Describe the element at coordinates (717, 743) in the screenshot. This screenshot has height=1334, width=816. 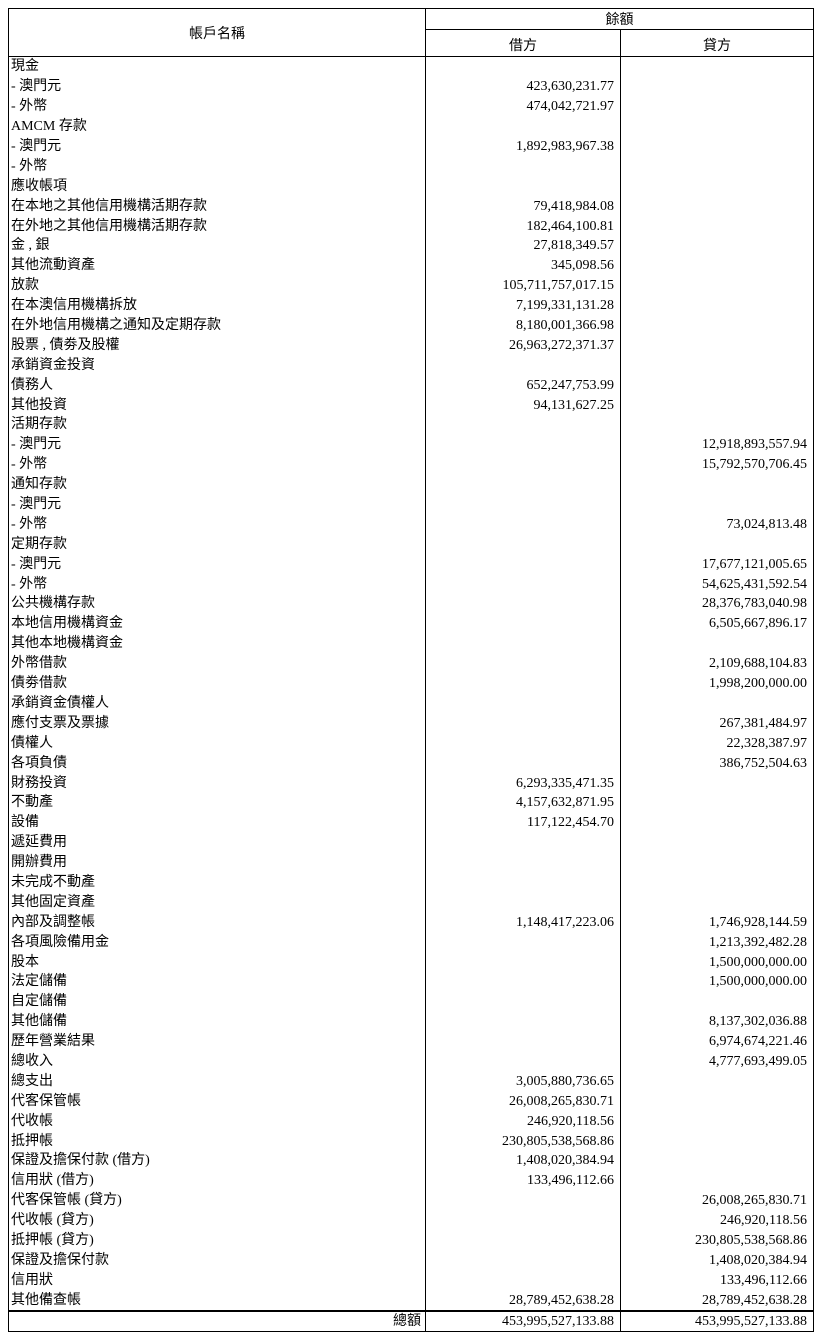
I see `credit-amount: 22,328,387.97` at that location.